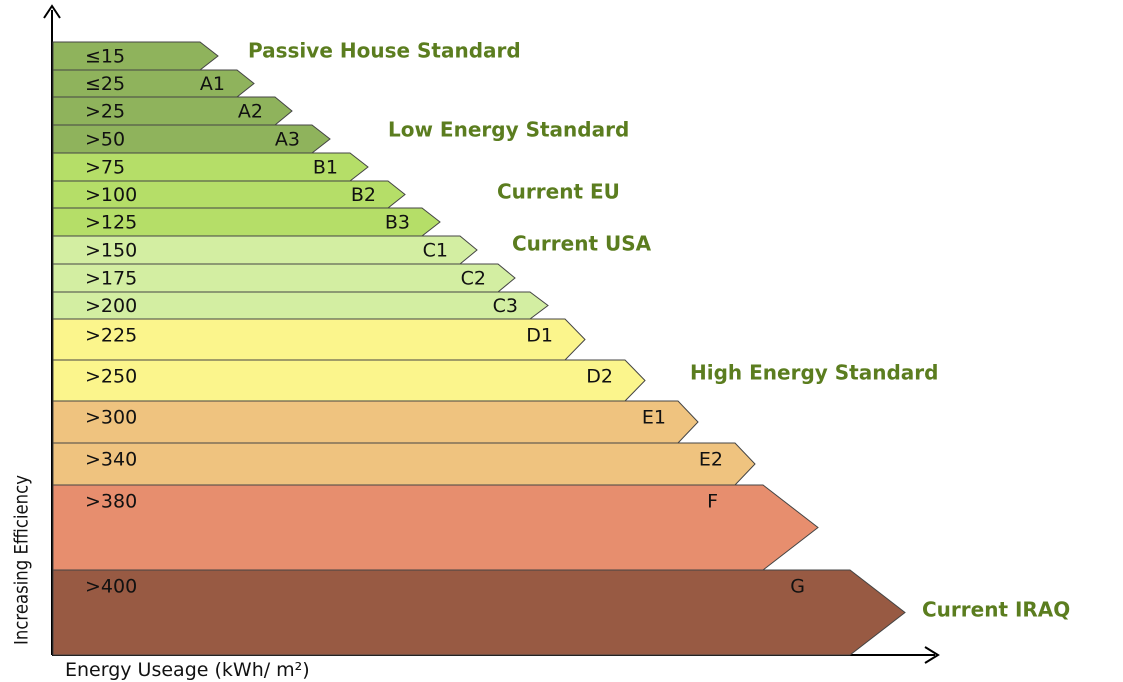 This screenshot has height=682, width=1123. What do you see at coordinates (539, 336) in the screenshot?
I see `band-class: D1` at bounding box center [539, 336].